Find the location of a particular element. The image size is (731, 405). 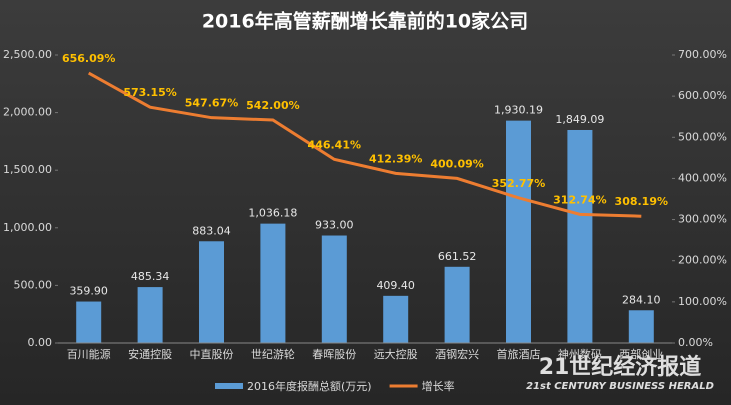

bar-label: 933.00 is located at coordinates (334, 225).